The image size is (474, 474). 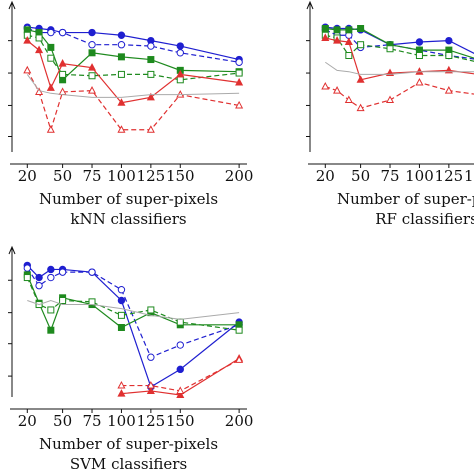 What do you see at coordinates (424, 219) in the screenshot?
I see `chart-title: RF classifiers` at bounding box center [424, 219].